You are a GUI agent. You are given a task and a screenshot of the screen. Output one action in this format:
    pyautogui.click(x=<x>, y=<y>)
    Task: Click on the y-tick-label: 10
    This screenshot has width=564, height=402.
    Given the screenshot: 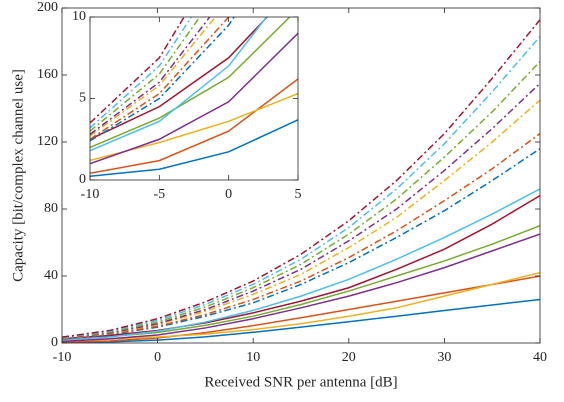 What is the action you would take?
    pyautogui.click(x=79, y=16)
    